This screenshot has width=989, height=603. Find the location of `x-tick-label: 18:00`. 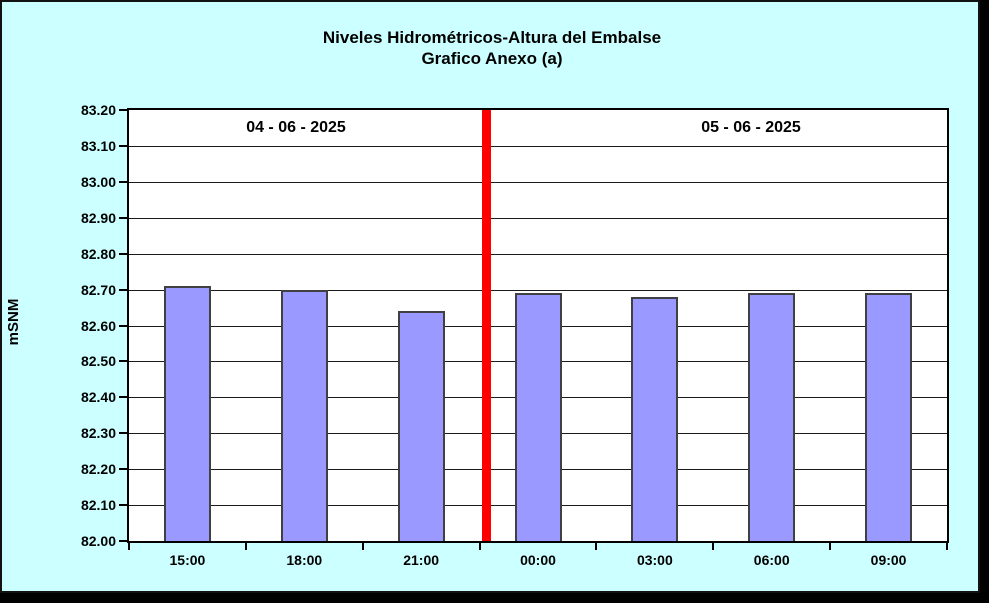

x-tick-label: 18:00 is located at coordinates (304, 560).